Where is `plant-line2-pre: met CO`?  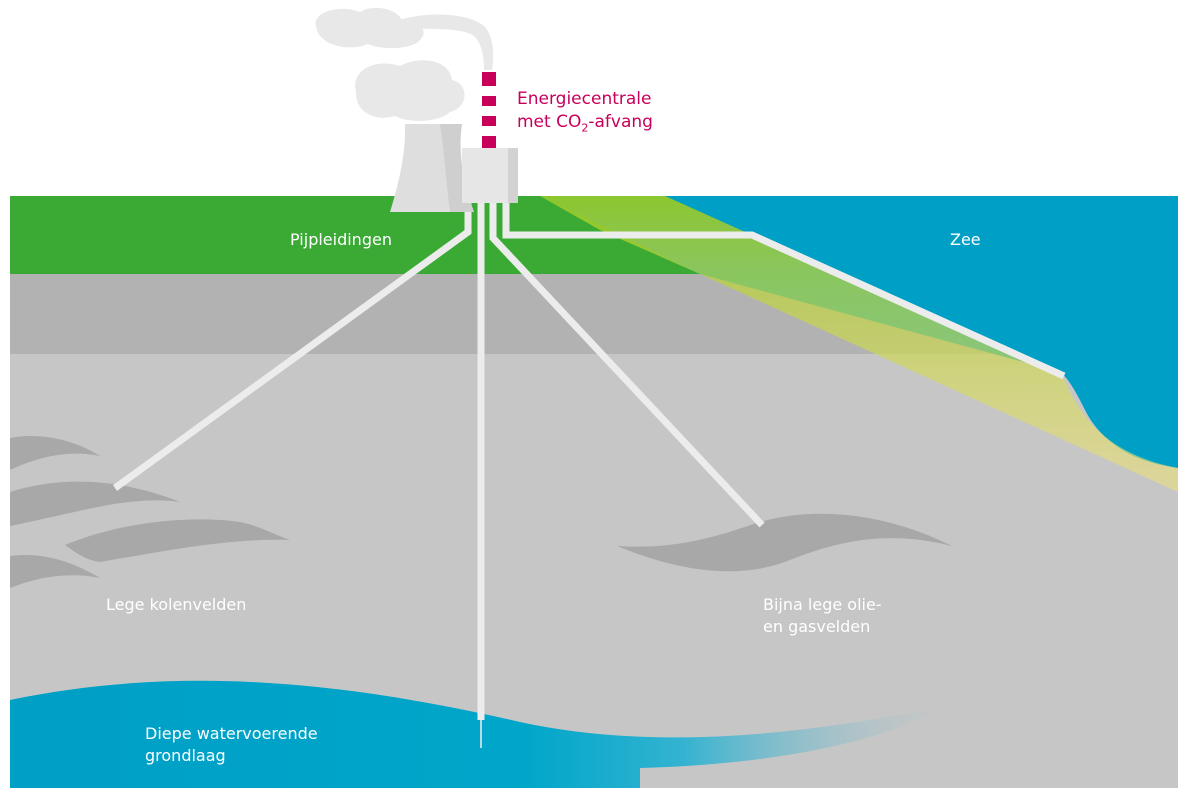
plant-line2-pre: met CO is located at coordinates (549, 122).